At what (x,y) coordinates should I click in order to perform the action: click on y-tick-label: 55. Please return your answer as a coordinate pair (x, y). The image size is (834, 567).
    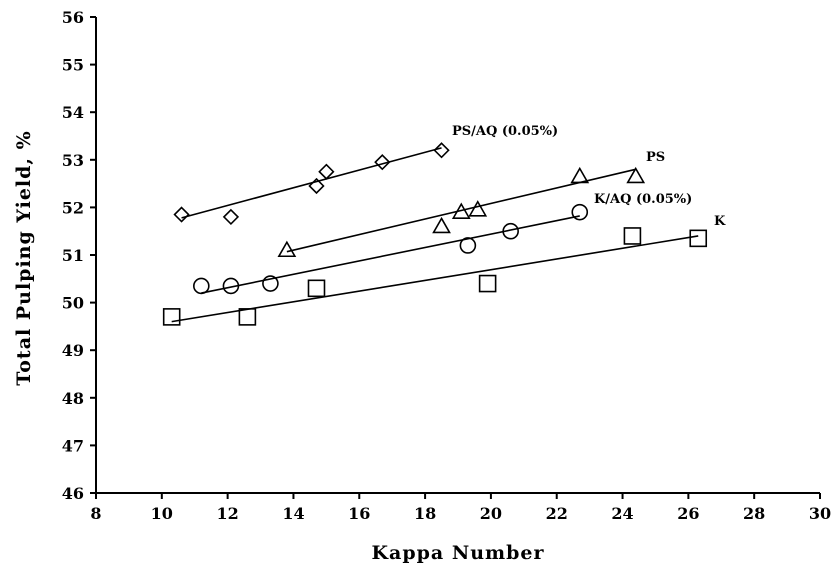
    Looking at the image, I should click on (73, 65).